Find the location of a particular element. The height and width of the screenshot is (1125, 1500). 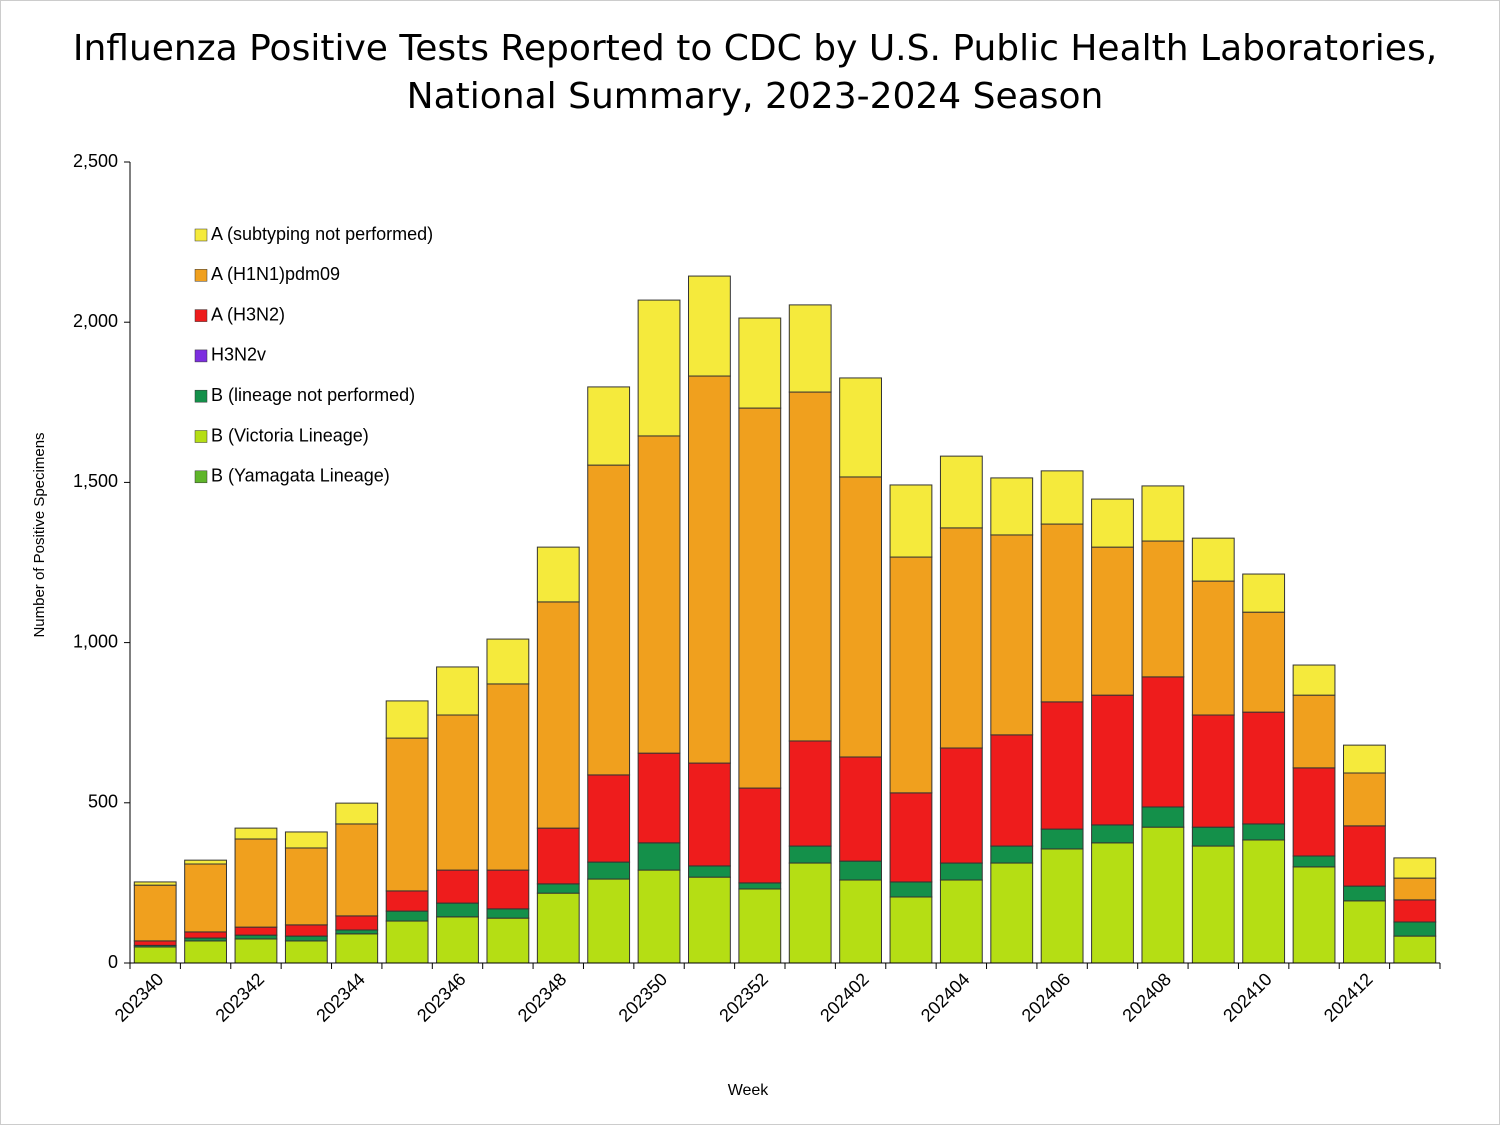

legend-label: B (lineage not performed) is located at coordinates (313, 395).